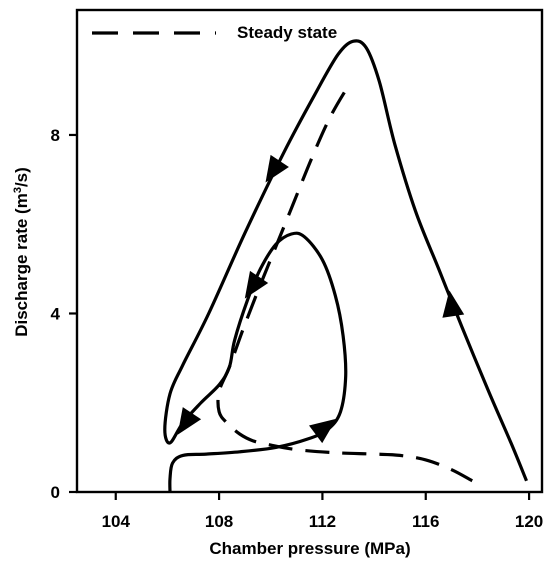 This screenshot has height=564, width=550. Describe the element at coordinates (322, 521) in the screenshot. I see `x-tick-label-112: 112` at that location.